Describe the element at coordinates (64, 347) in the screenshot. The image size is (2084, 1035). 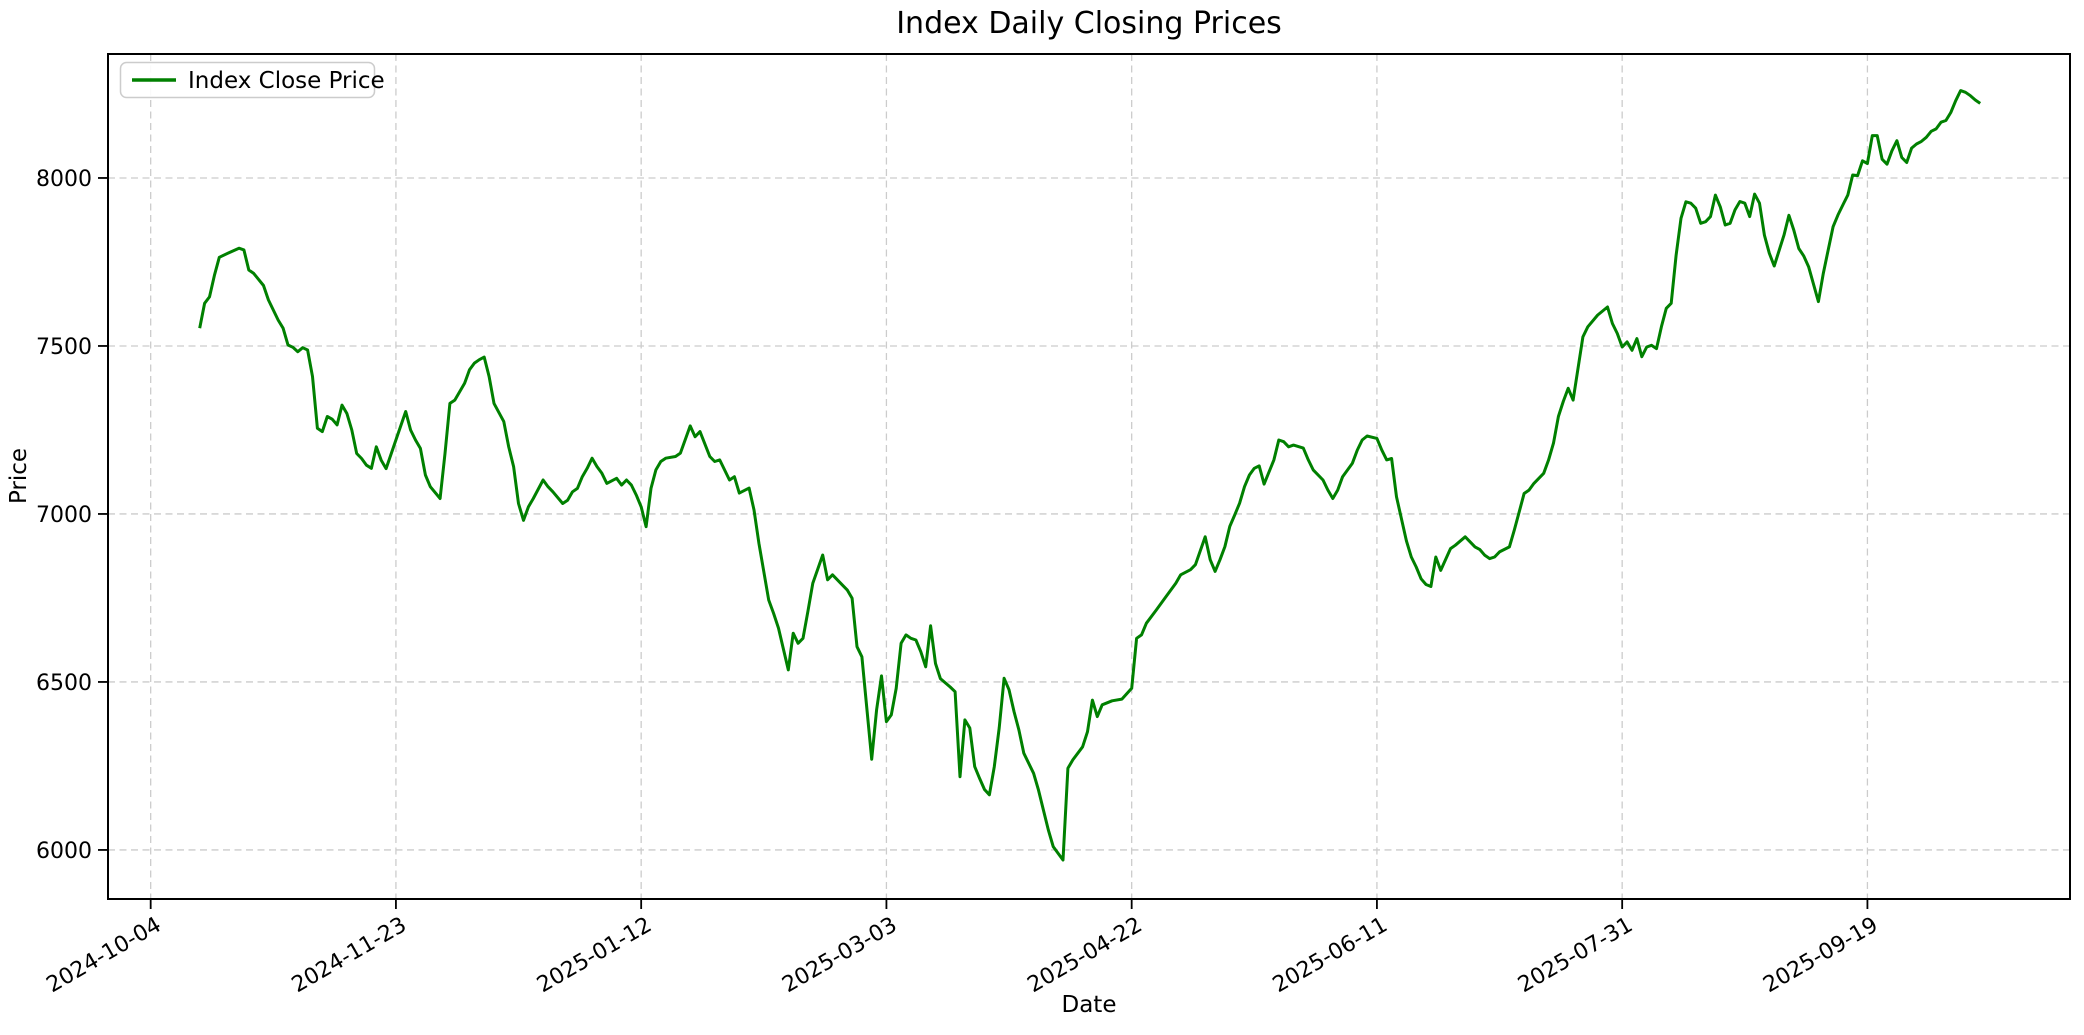
I see `y-tick-label: 7500` at that location.